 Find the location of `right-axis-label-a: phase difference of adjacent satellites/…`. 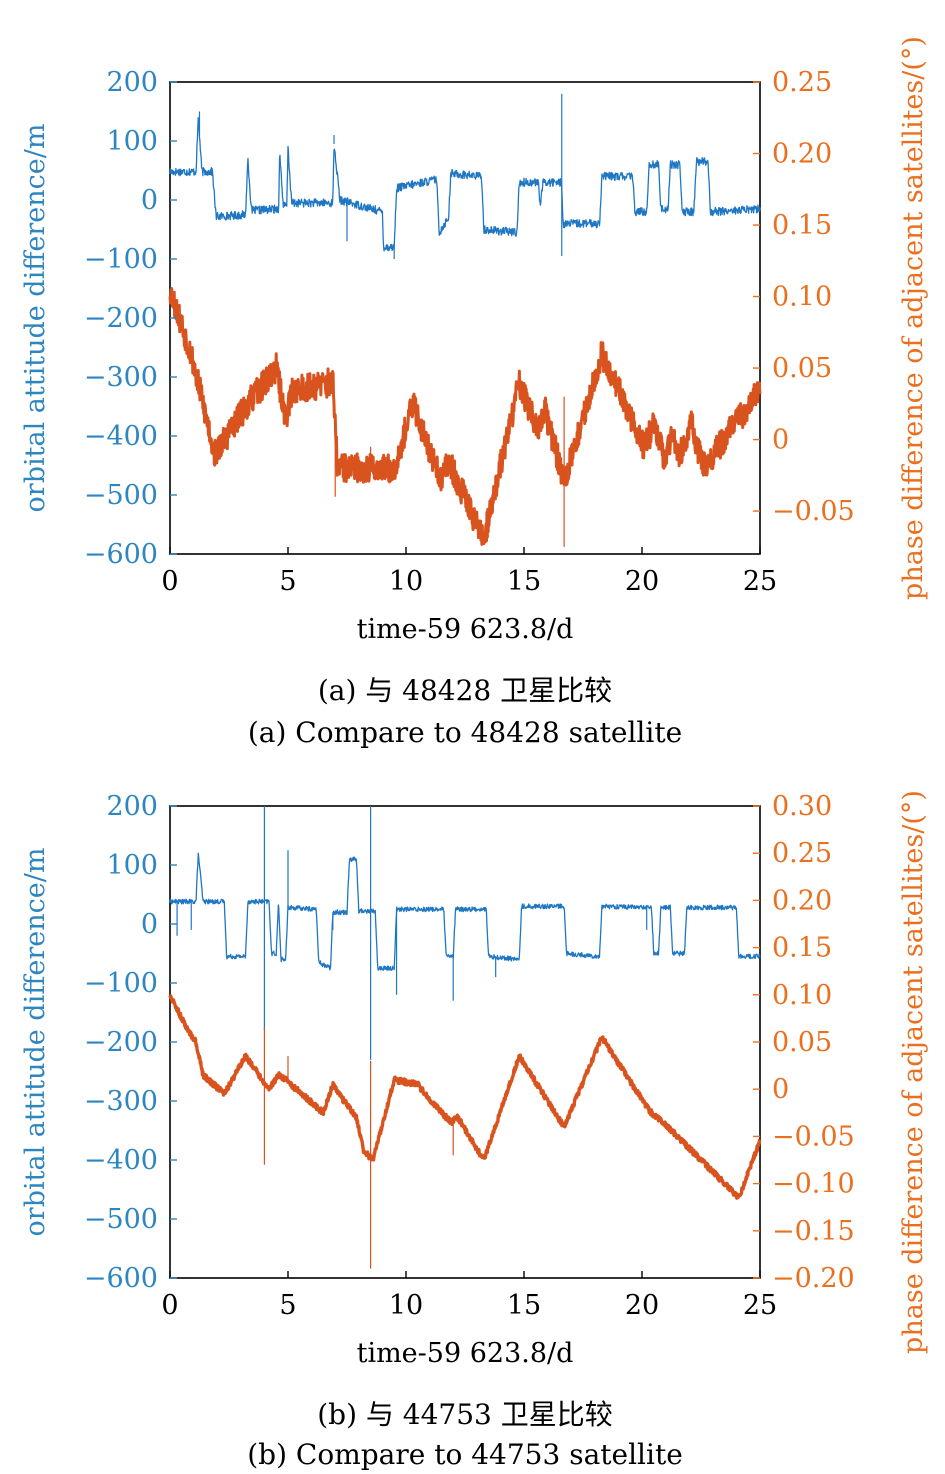

right-axis-label-a: phase difference of adjacent satellites/… is located at coordinates (913, 318).